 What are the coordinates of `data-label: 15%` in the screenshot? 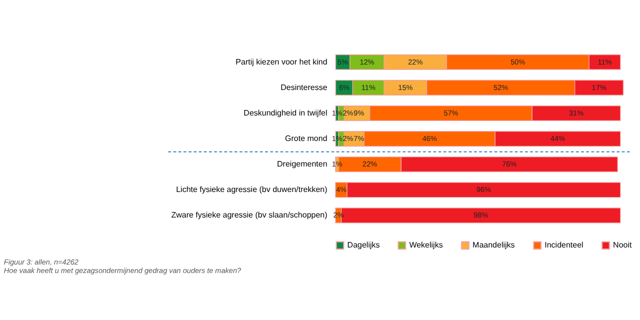 It's located at (406, 87).